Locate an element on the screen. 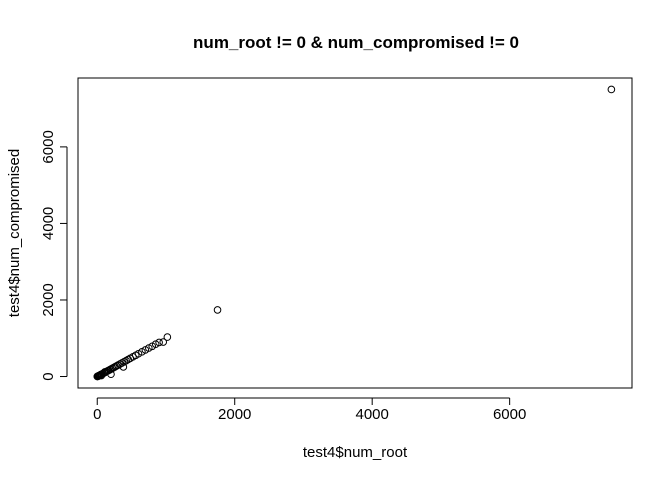  y-tick-label: 6000 is located at coordinates (48, 146).